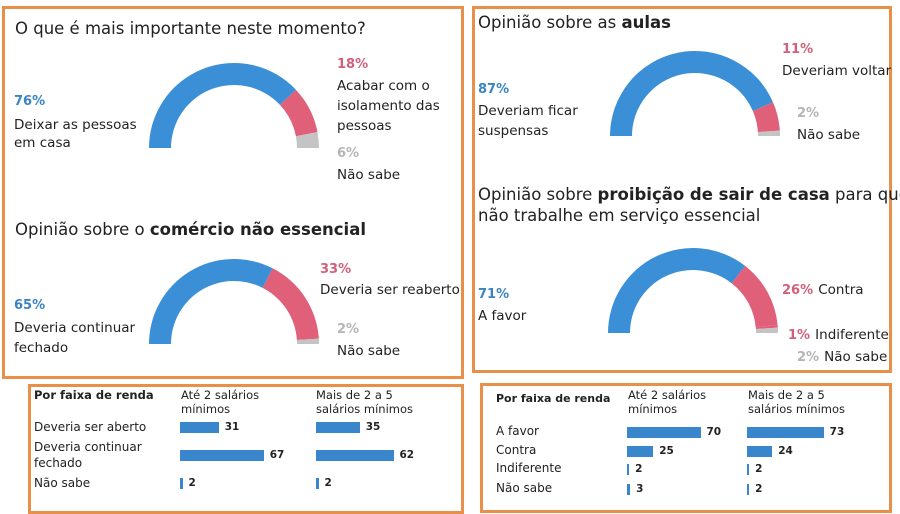 The image size is (900, 514). Describe the element at coordinates (494, 294) in the screenshot. I see `chart-4-pct-favor: 71%` at that location.